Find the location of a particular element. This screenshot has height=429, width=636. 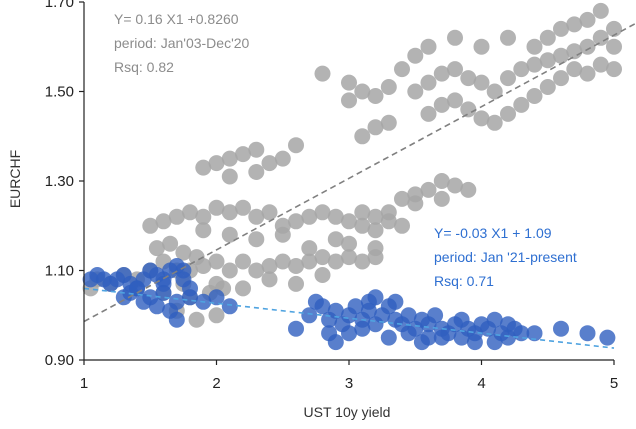

y-axis-label: EURCHF is located at coordinates (15, 179).